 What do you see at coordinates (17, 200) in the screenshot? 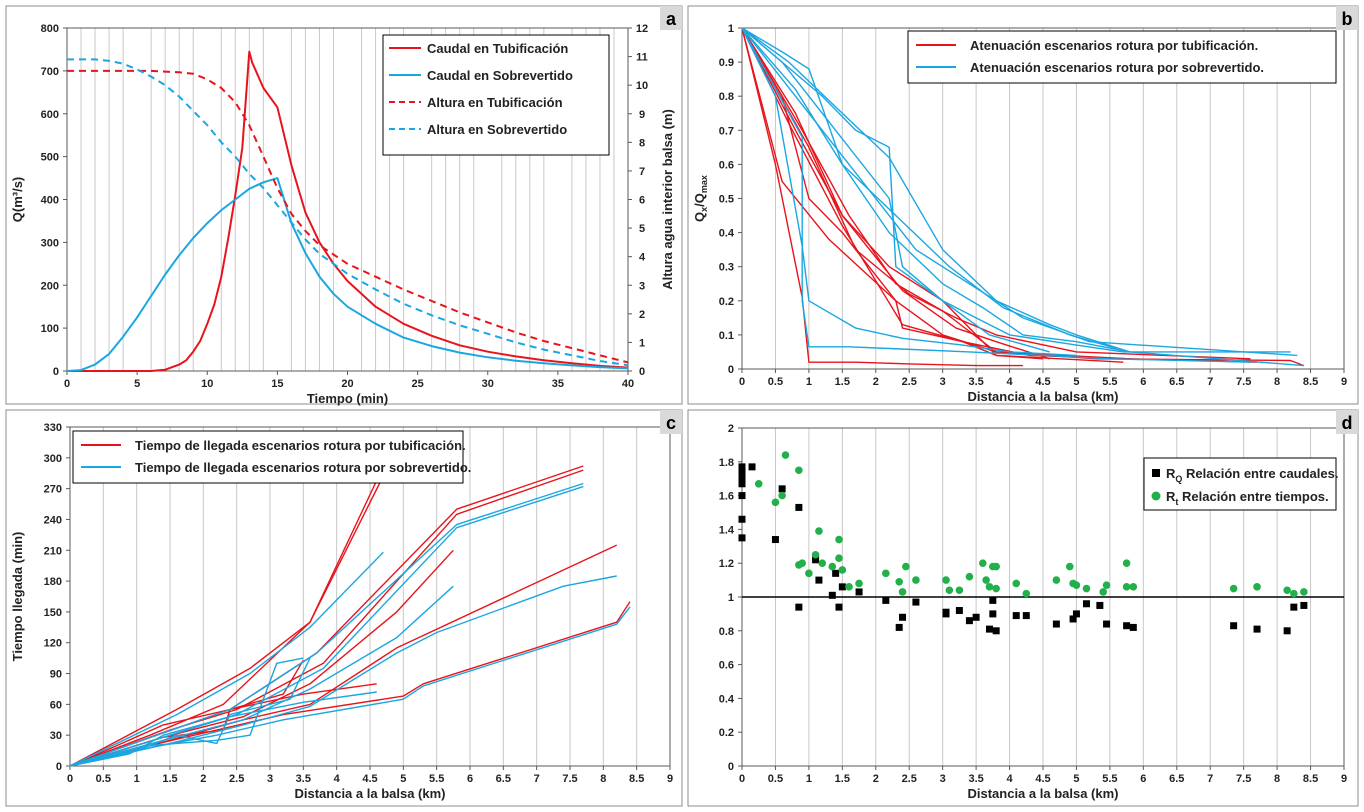
I see `y-axis-title: Q(m³/s)` at bounding box center [17, 200].